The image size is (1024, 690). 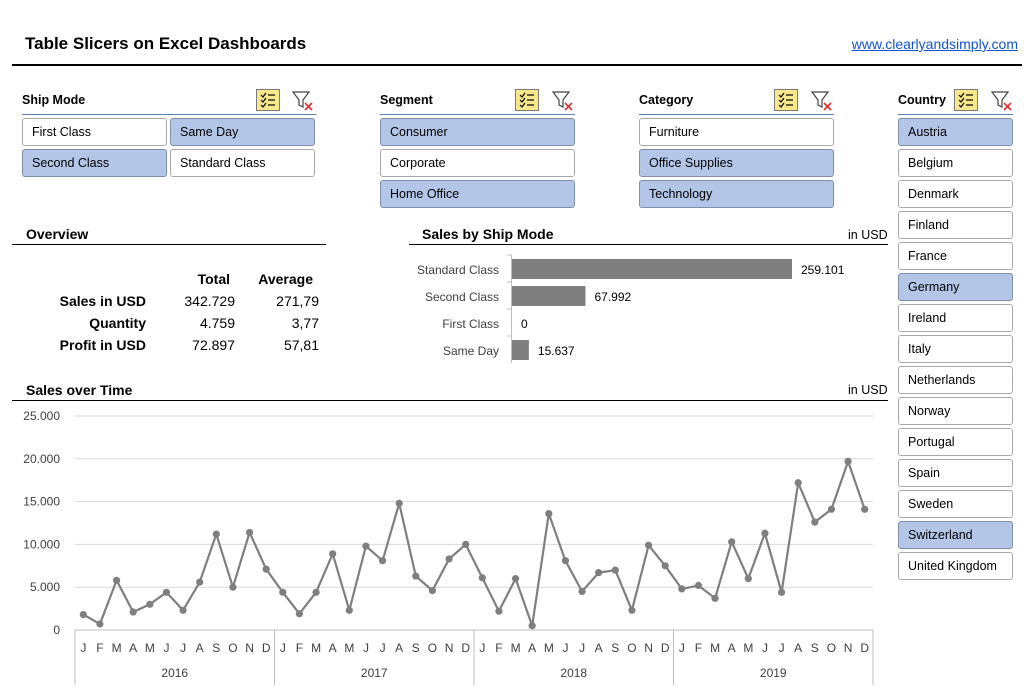 I want to click on slicer-button: Office Supplies, so click(x=736, y=163).